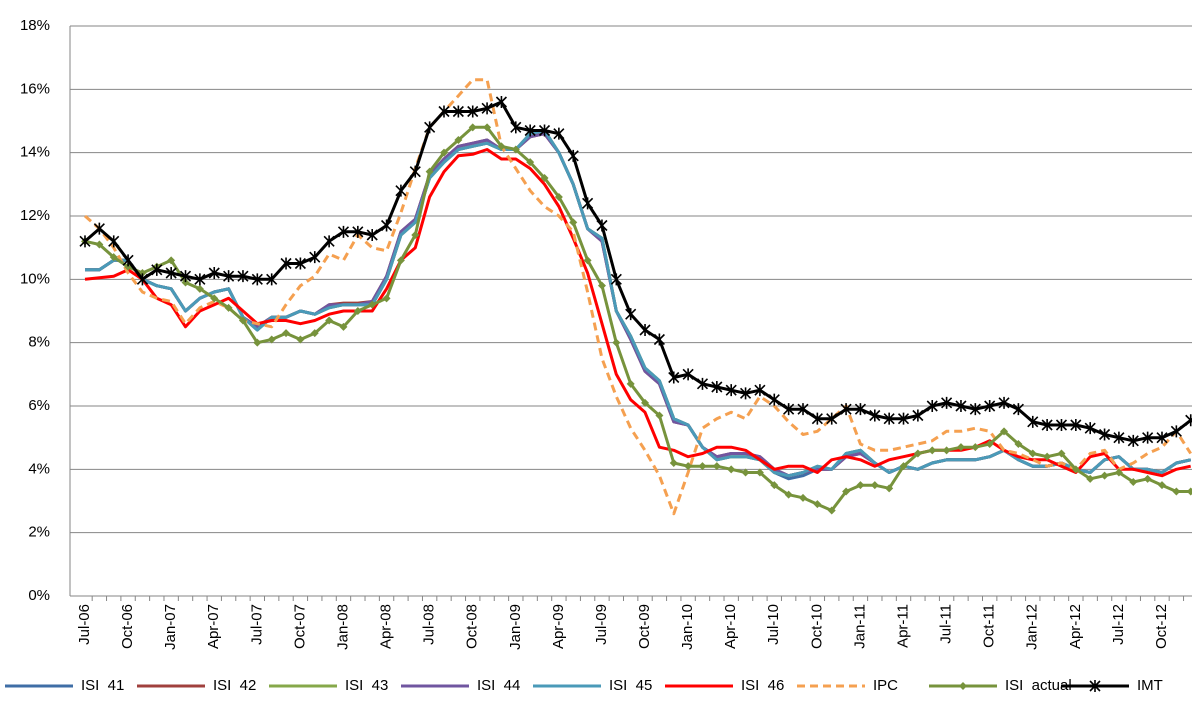 The height and width of the screenshot is (702, 1192). What do you see at coordinates (39, 468) in the screenshot?
I see `y-tick-label: 4%` at bounding box center [39, 468].